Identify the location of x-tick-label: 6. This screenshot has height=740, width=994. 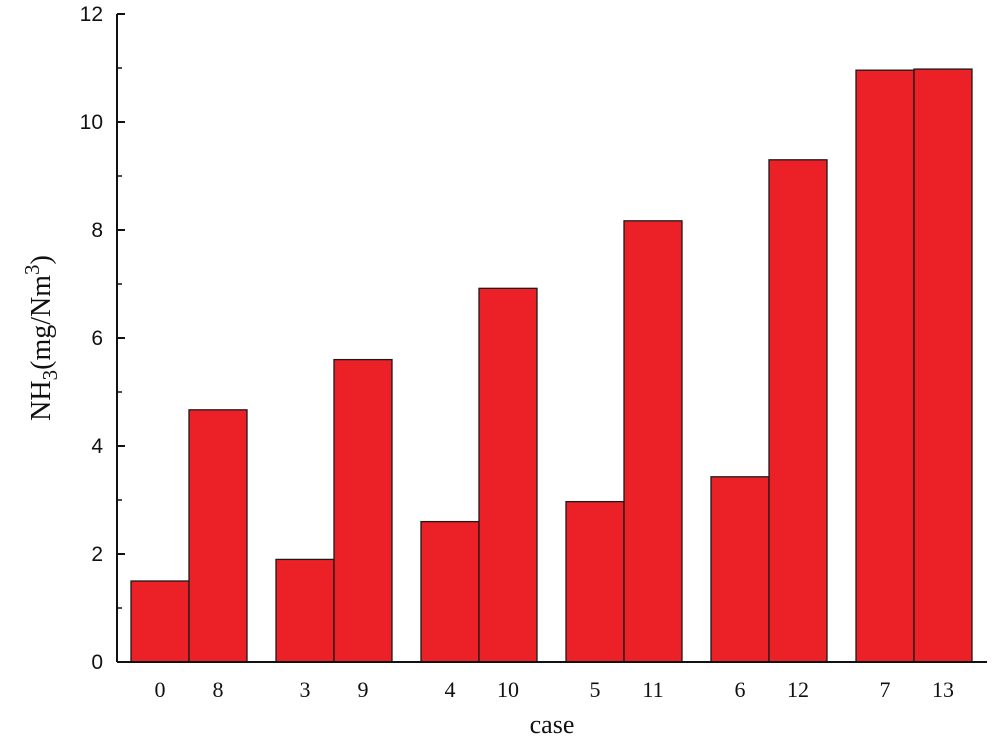
(740, 689).